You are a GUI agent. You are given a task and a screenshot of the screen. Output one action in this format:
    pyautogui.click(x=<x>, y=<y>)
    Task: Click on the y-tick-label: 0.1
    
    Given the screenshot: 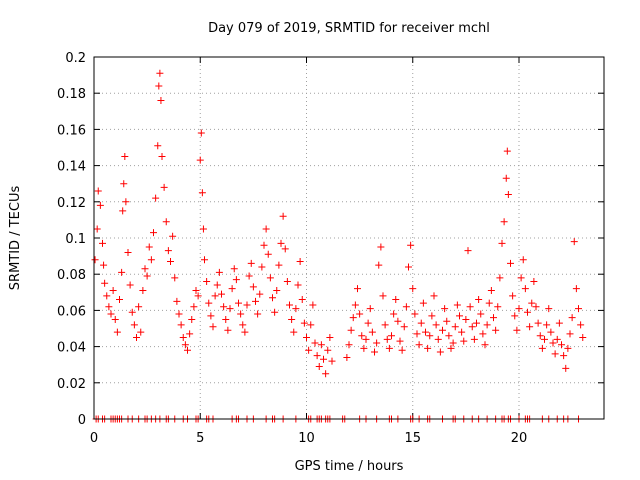 What is the action you would take?
    pyautogui.click(x=75, y=239)
    